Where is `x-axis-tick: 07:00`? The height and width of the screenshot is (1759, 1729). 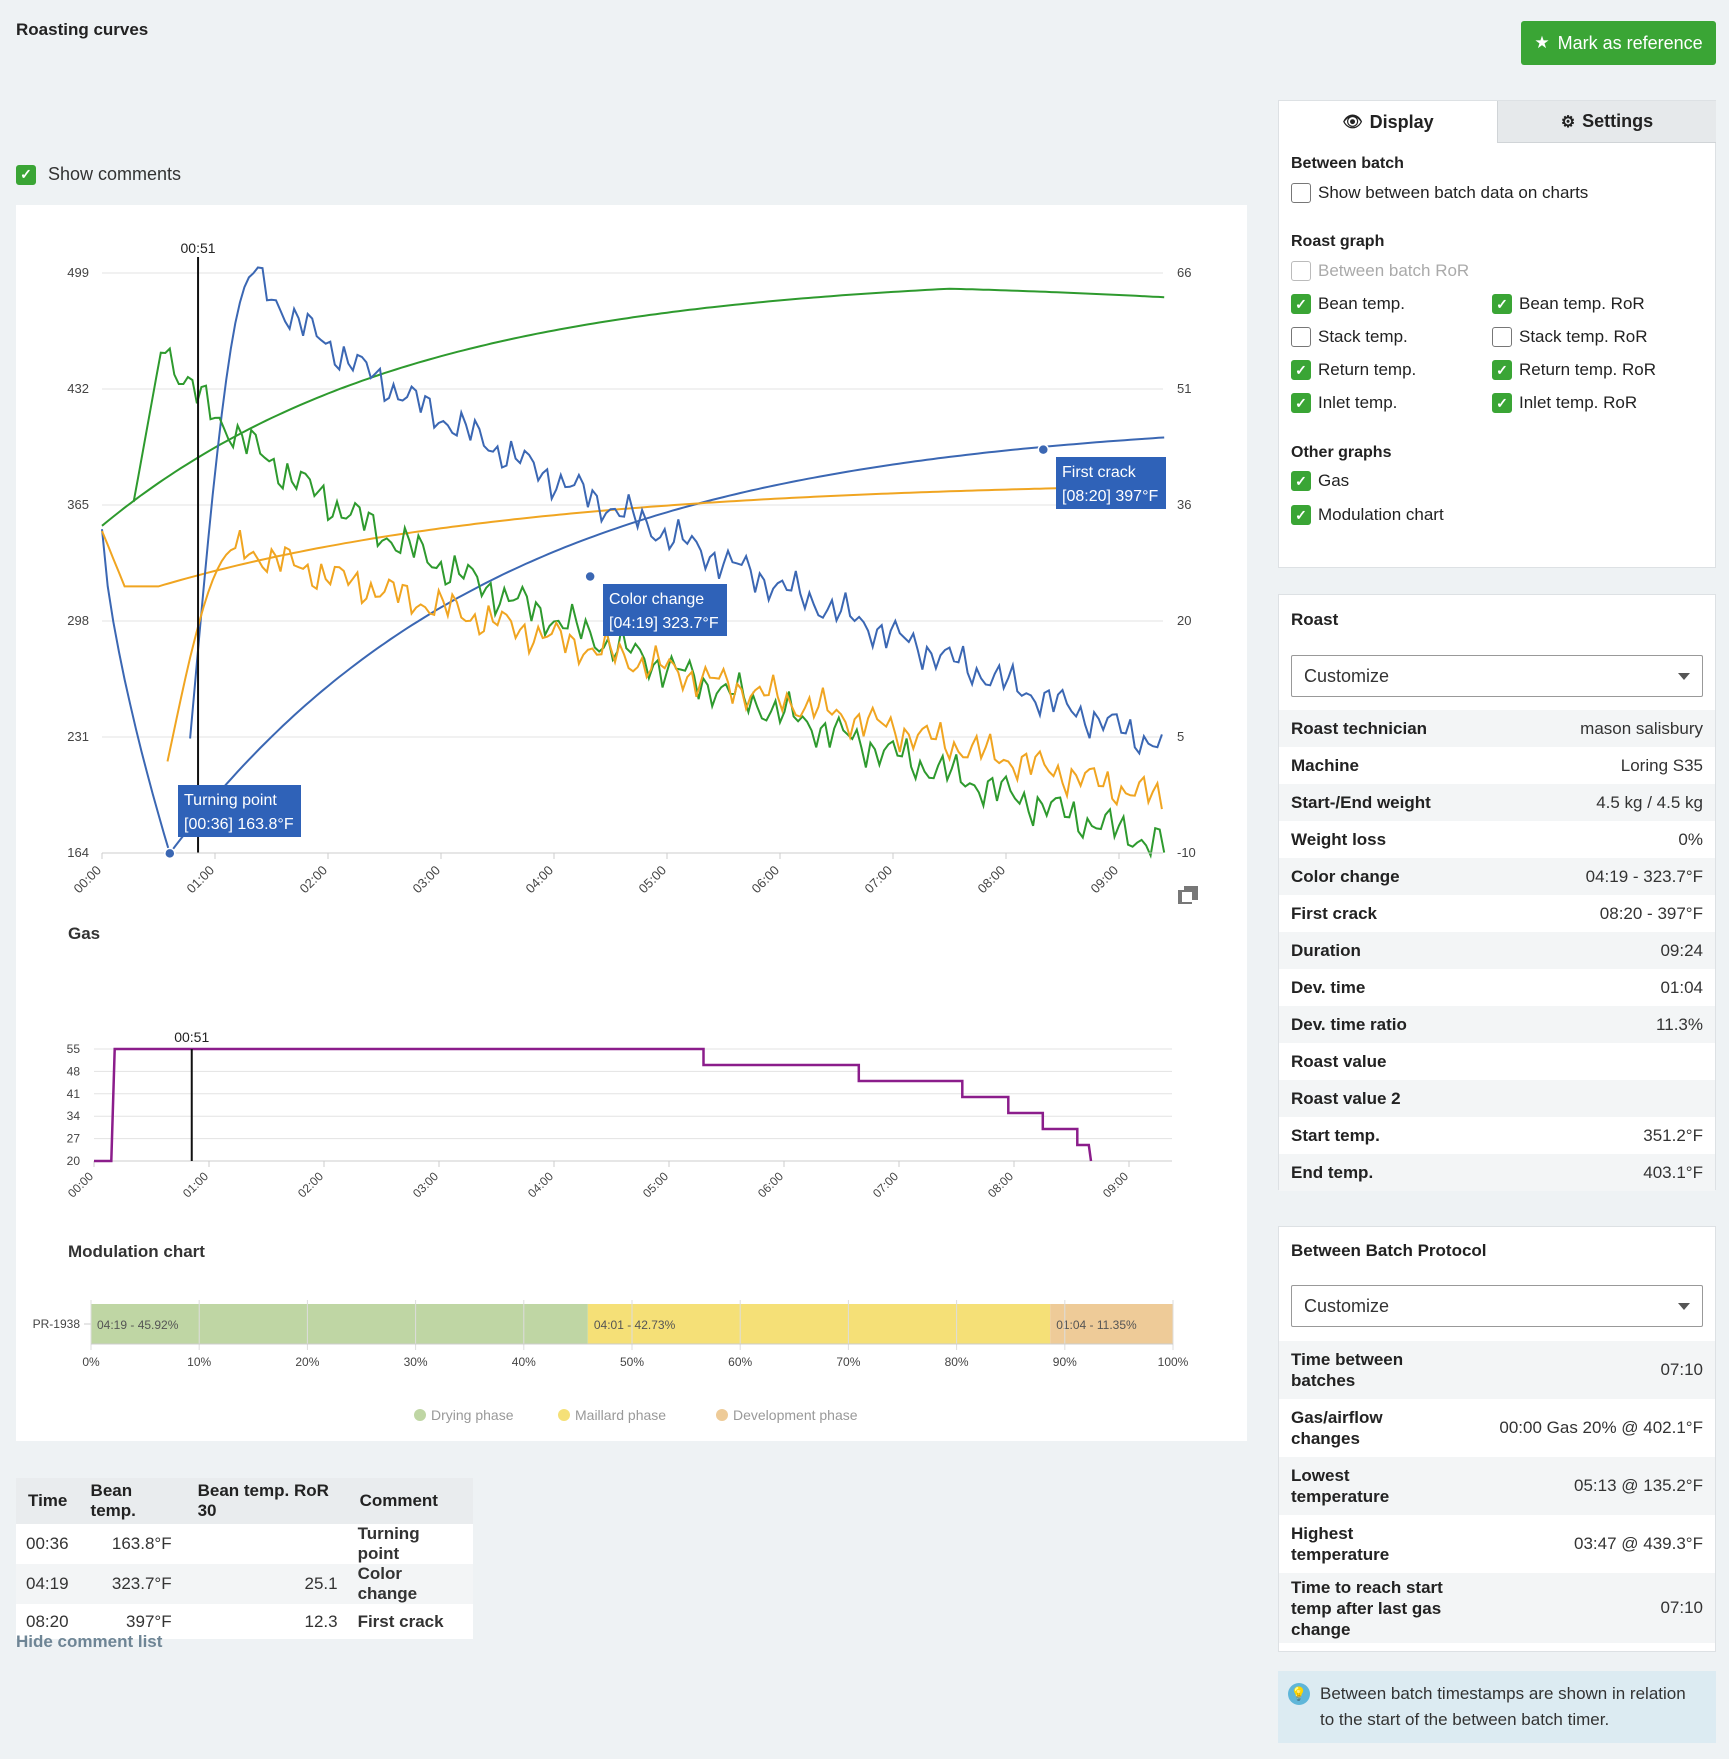
x-axis-tick: 07:00 is located at coordinates (879, 880).